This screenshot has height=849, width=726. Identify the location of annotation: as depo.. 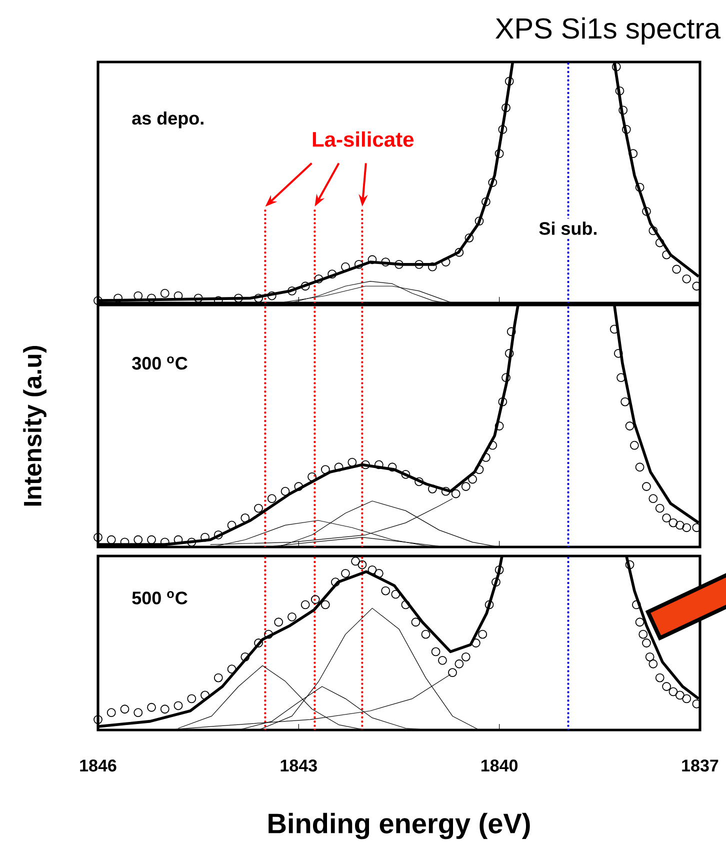
(168, 119).